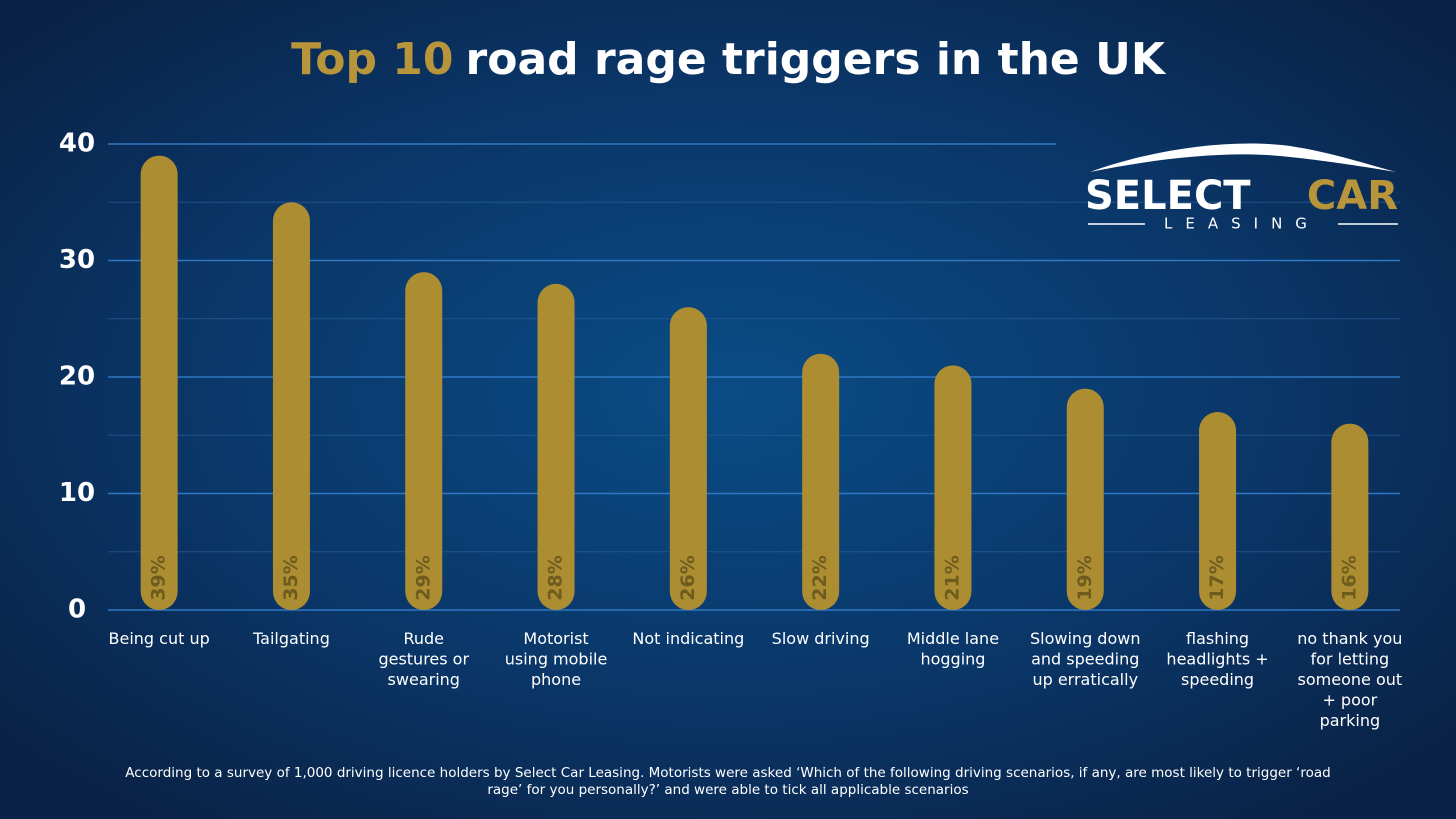 The height and width of the screenshot is (819, 1456). Describe the element at coordinates (423, 659) in the screenshot. I see `x-tick-label: Rude gestures or swearing` at that location.